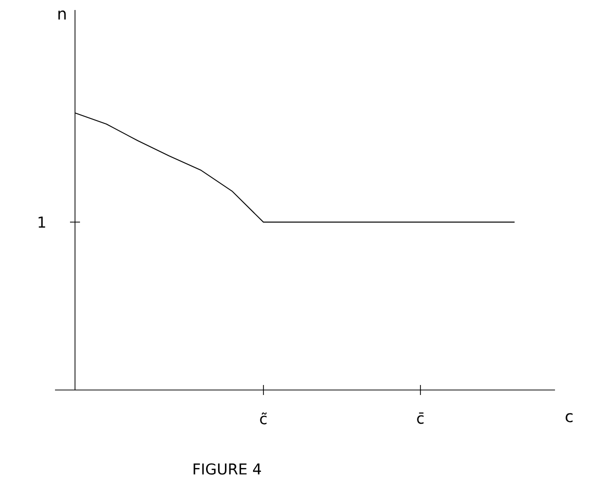  What do you see at coordinates (569, 417) in the screenshot?
I see `x-axis-title: c` at bounding box center [569, 417].